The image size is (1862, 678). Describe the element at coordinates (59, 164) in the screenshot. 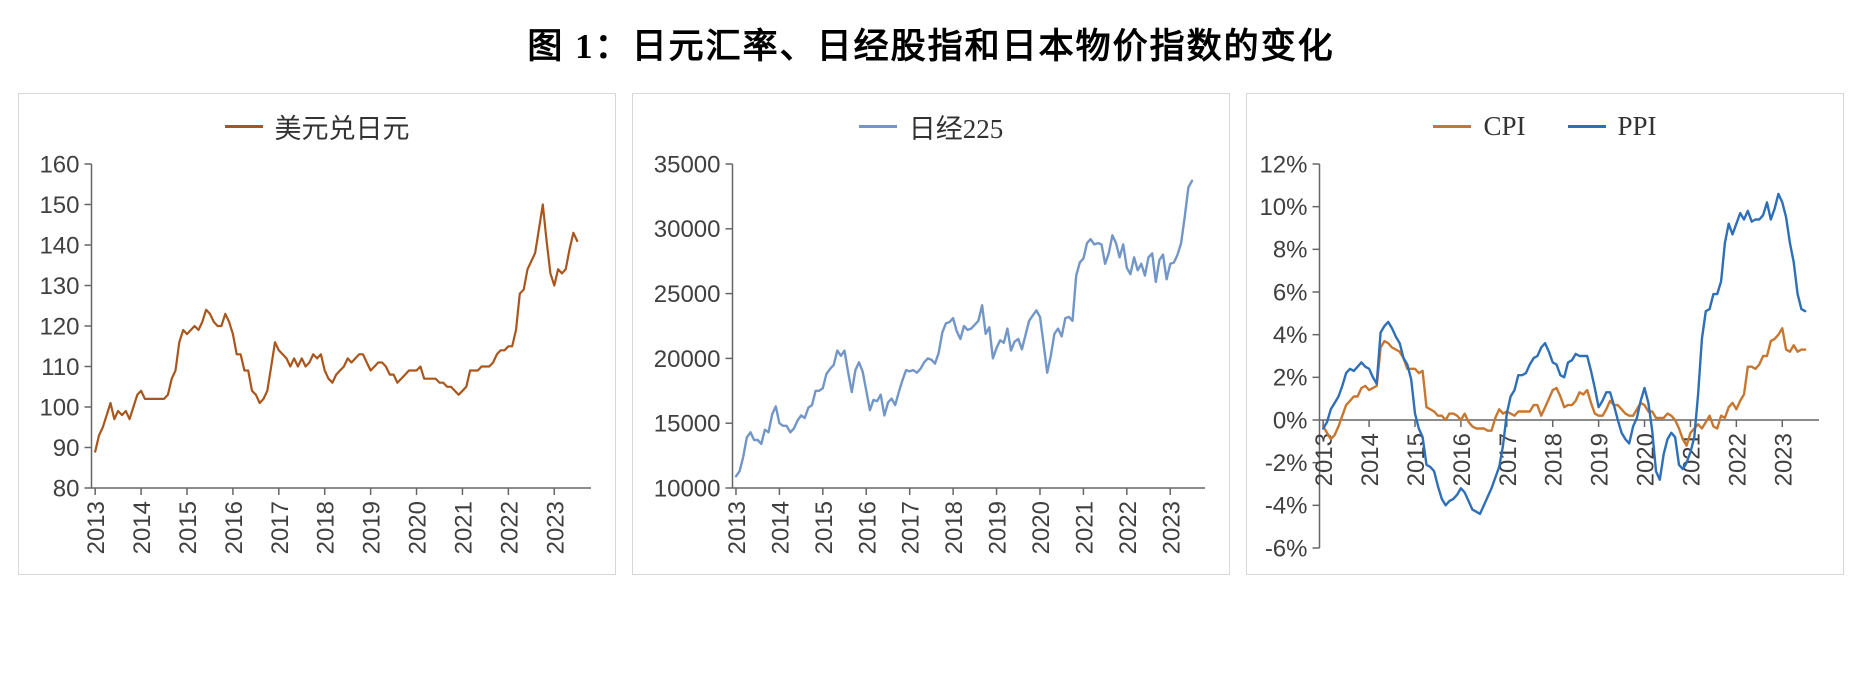

I see `y-tick-label: 160` at that location.